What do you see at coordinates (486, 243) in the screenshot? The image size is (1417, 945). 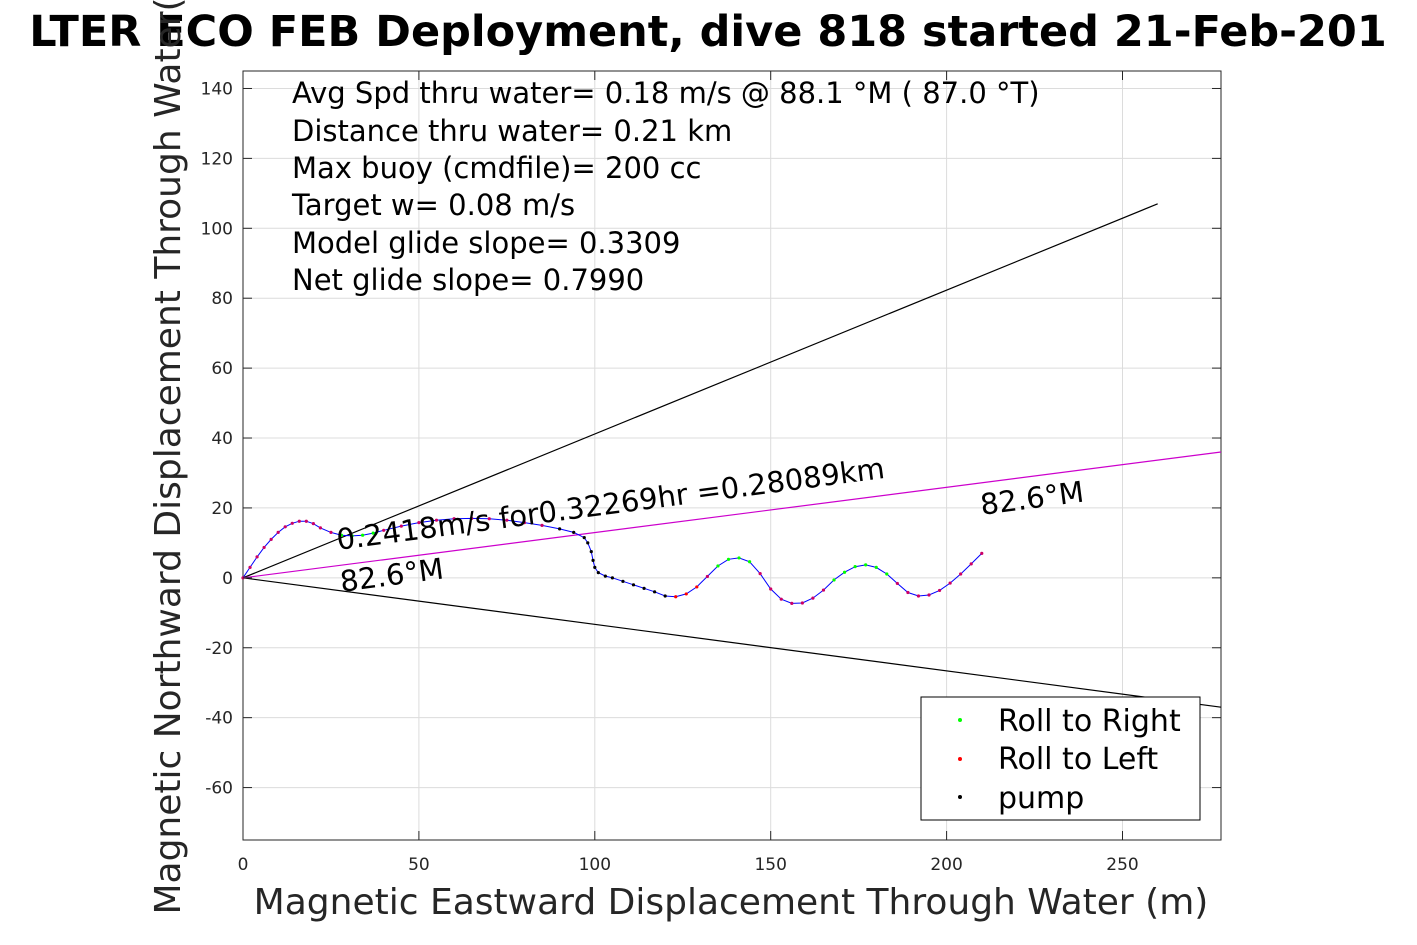 I see `stats-line-model-glide: Model glide slope= 0.3309` at bounding box center [486, 243].